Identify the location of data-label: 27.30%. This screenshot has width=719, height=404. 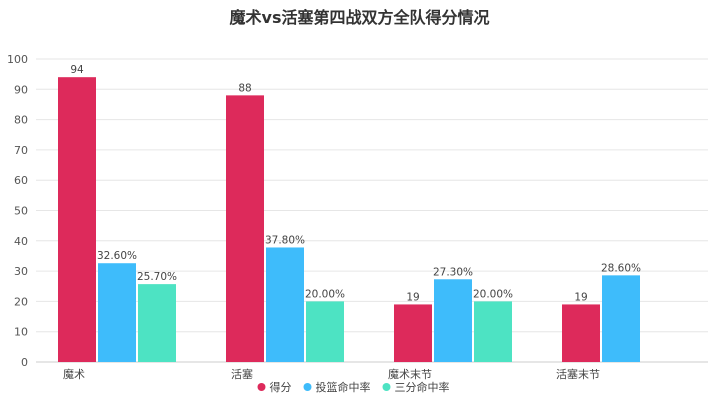
(453, 272).